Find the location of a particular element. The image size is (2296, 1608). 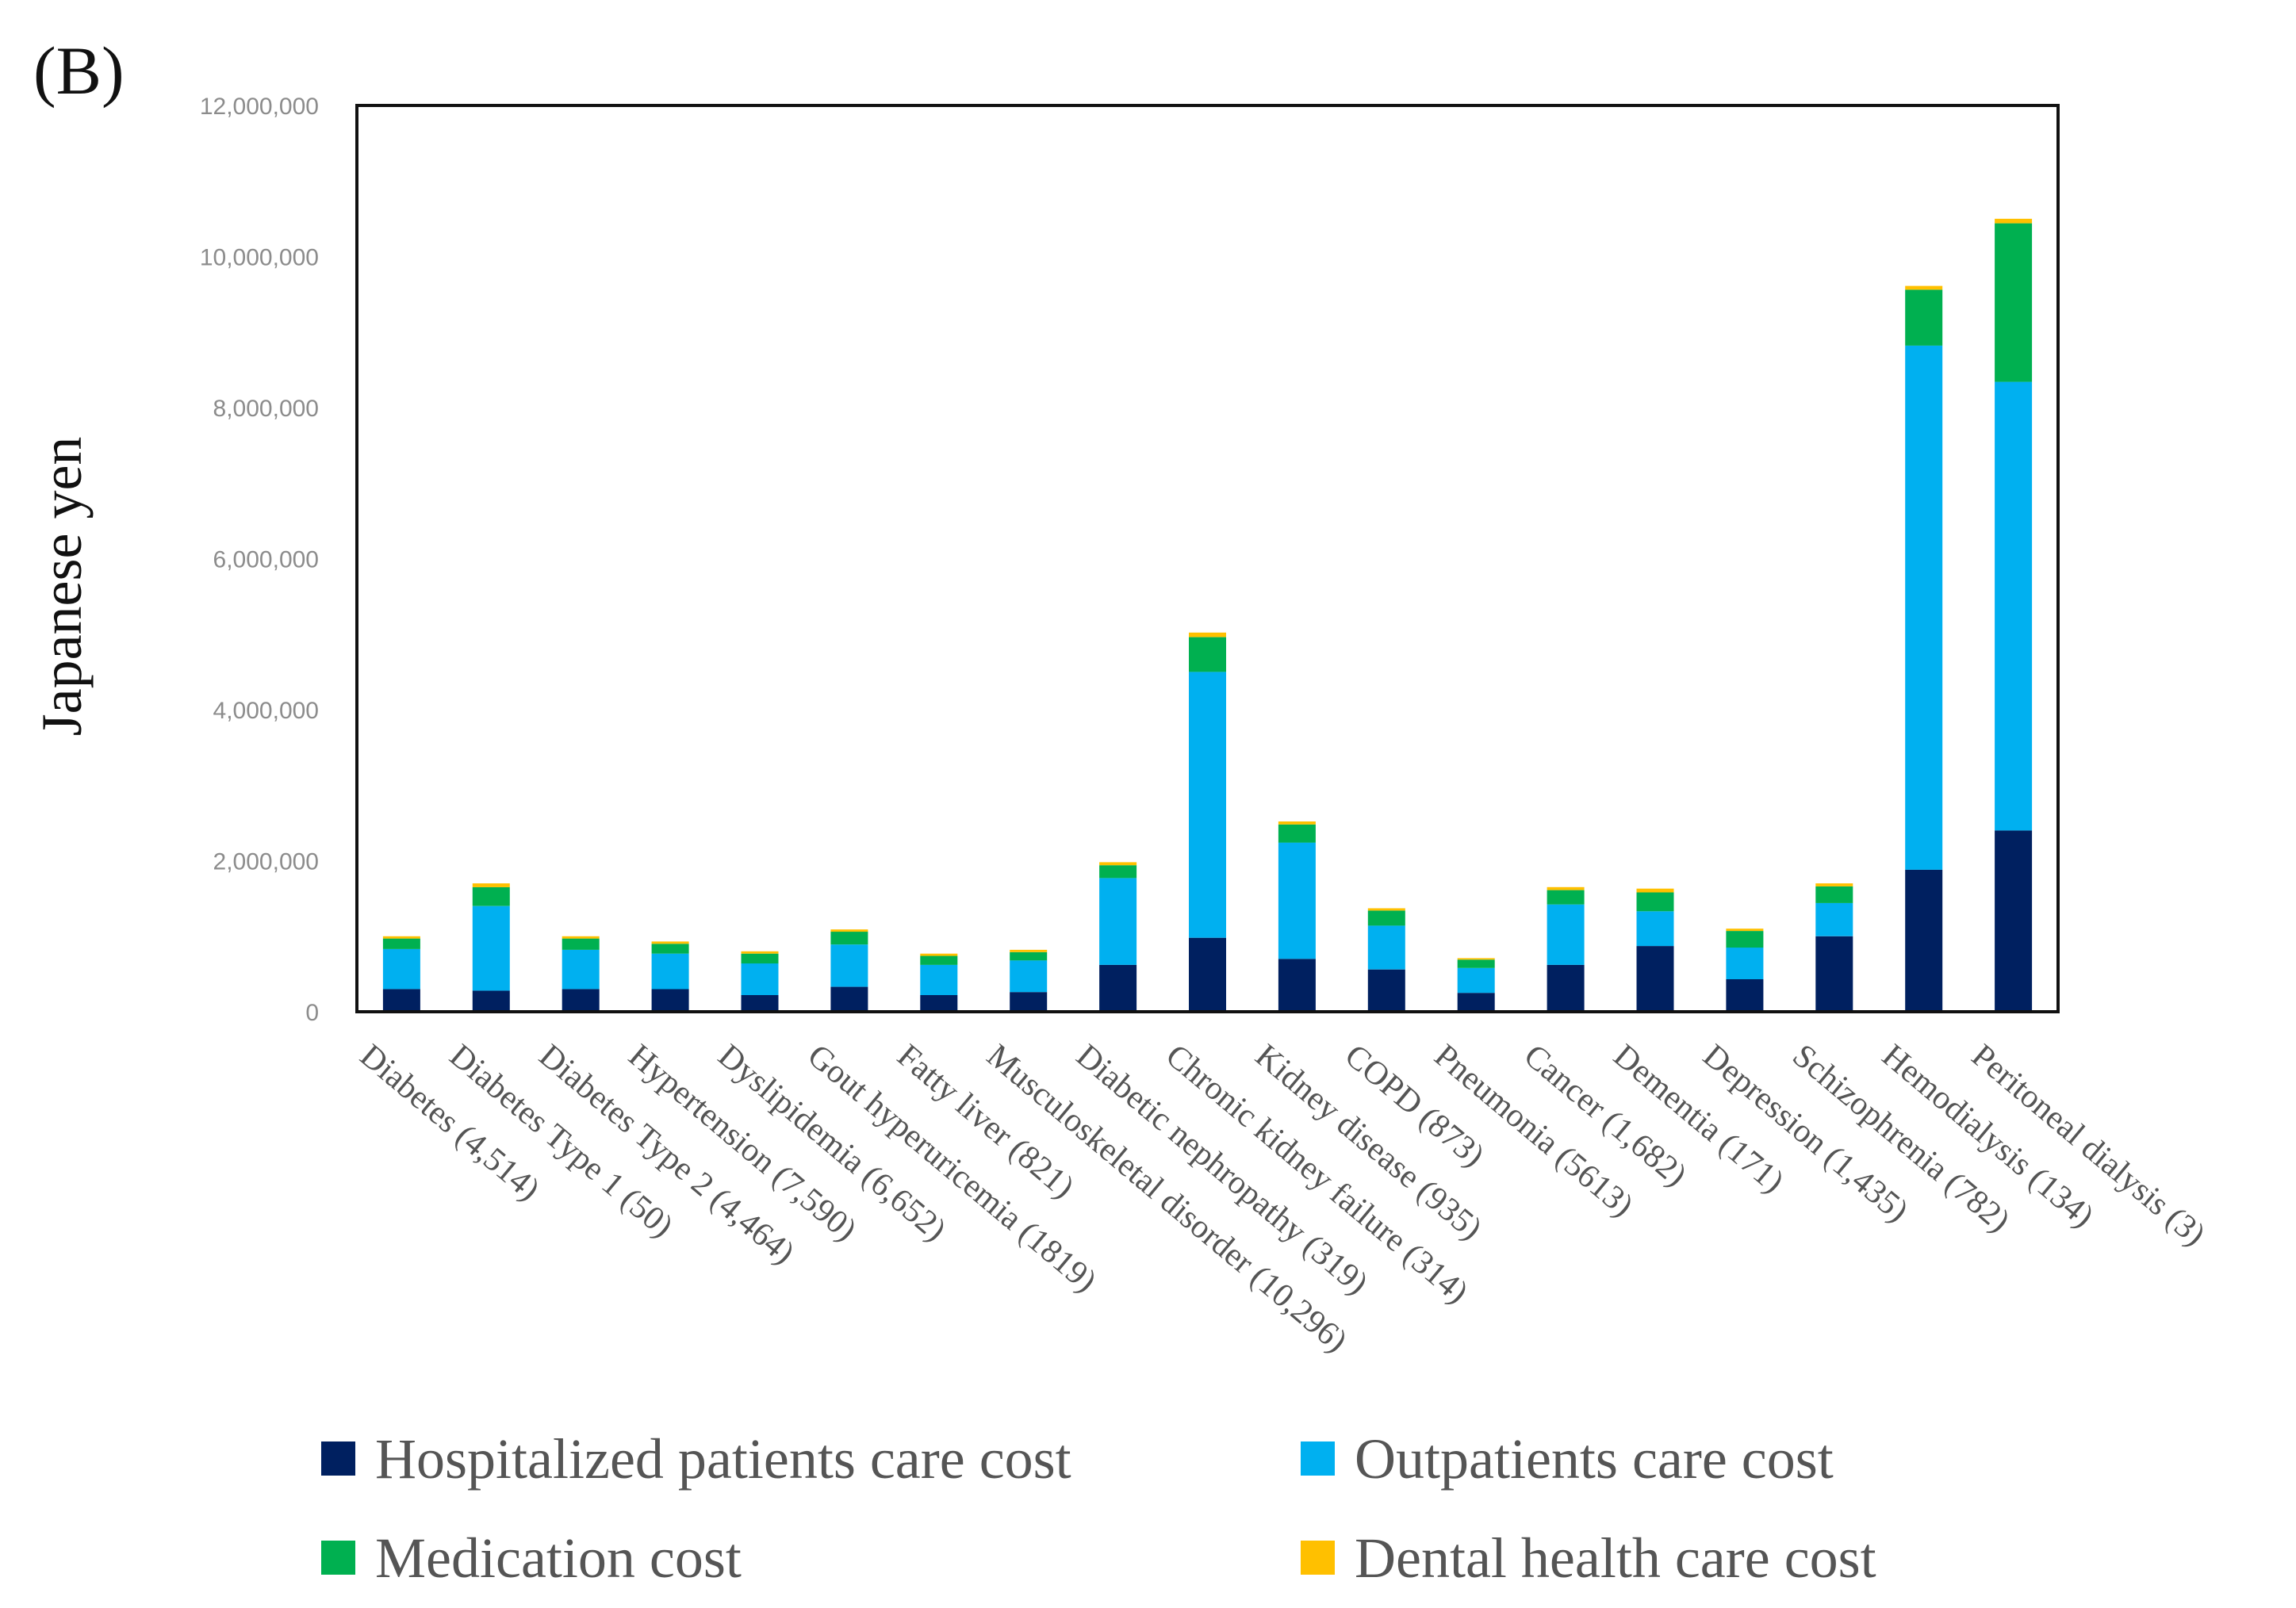

y-tick-label: 6,000,000 is located at coordinates (266, 560).